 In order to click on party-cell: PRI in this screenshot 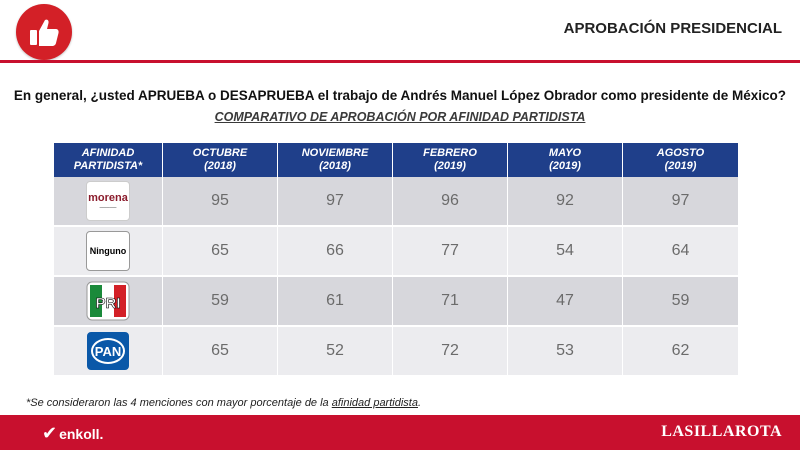, I will do `click(108, 301)`.